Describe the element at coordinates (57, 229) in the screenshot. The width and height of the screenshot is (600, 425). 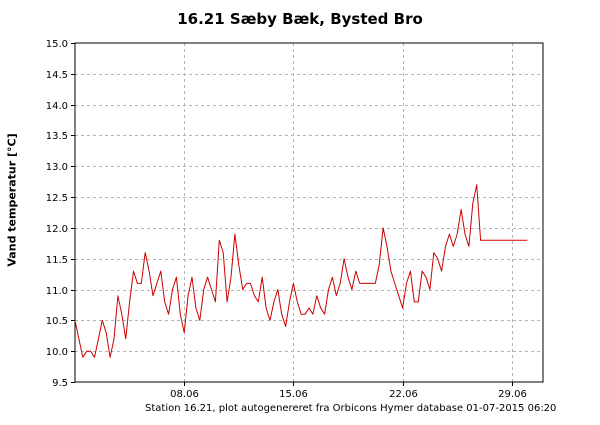
I see `y-tick-label: 12.0` at that location.